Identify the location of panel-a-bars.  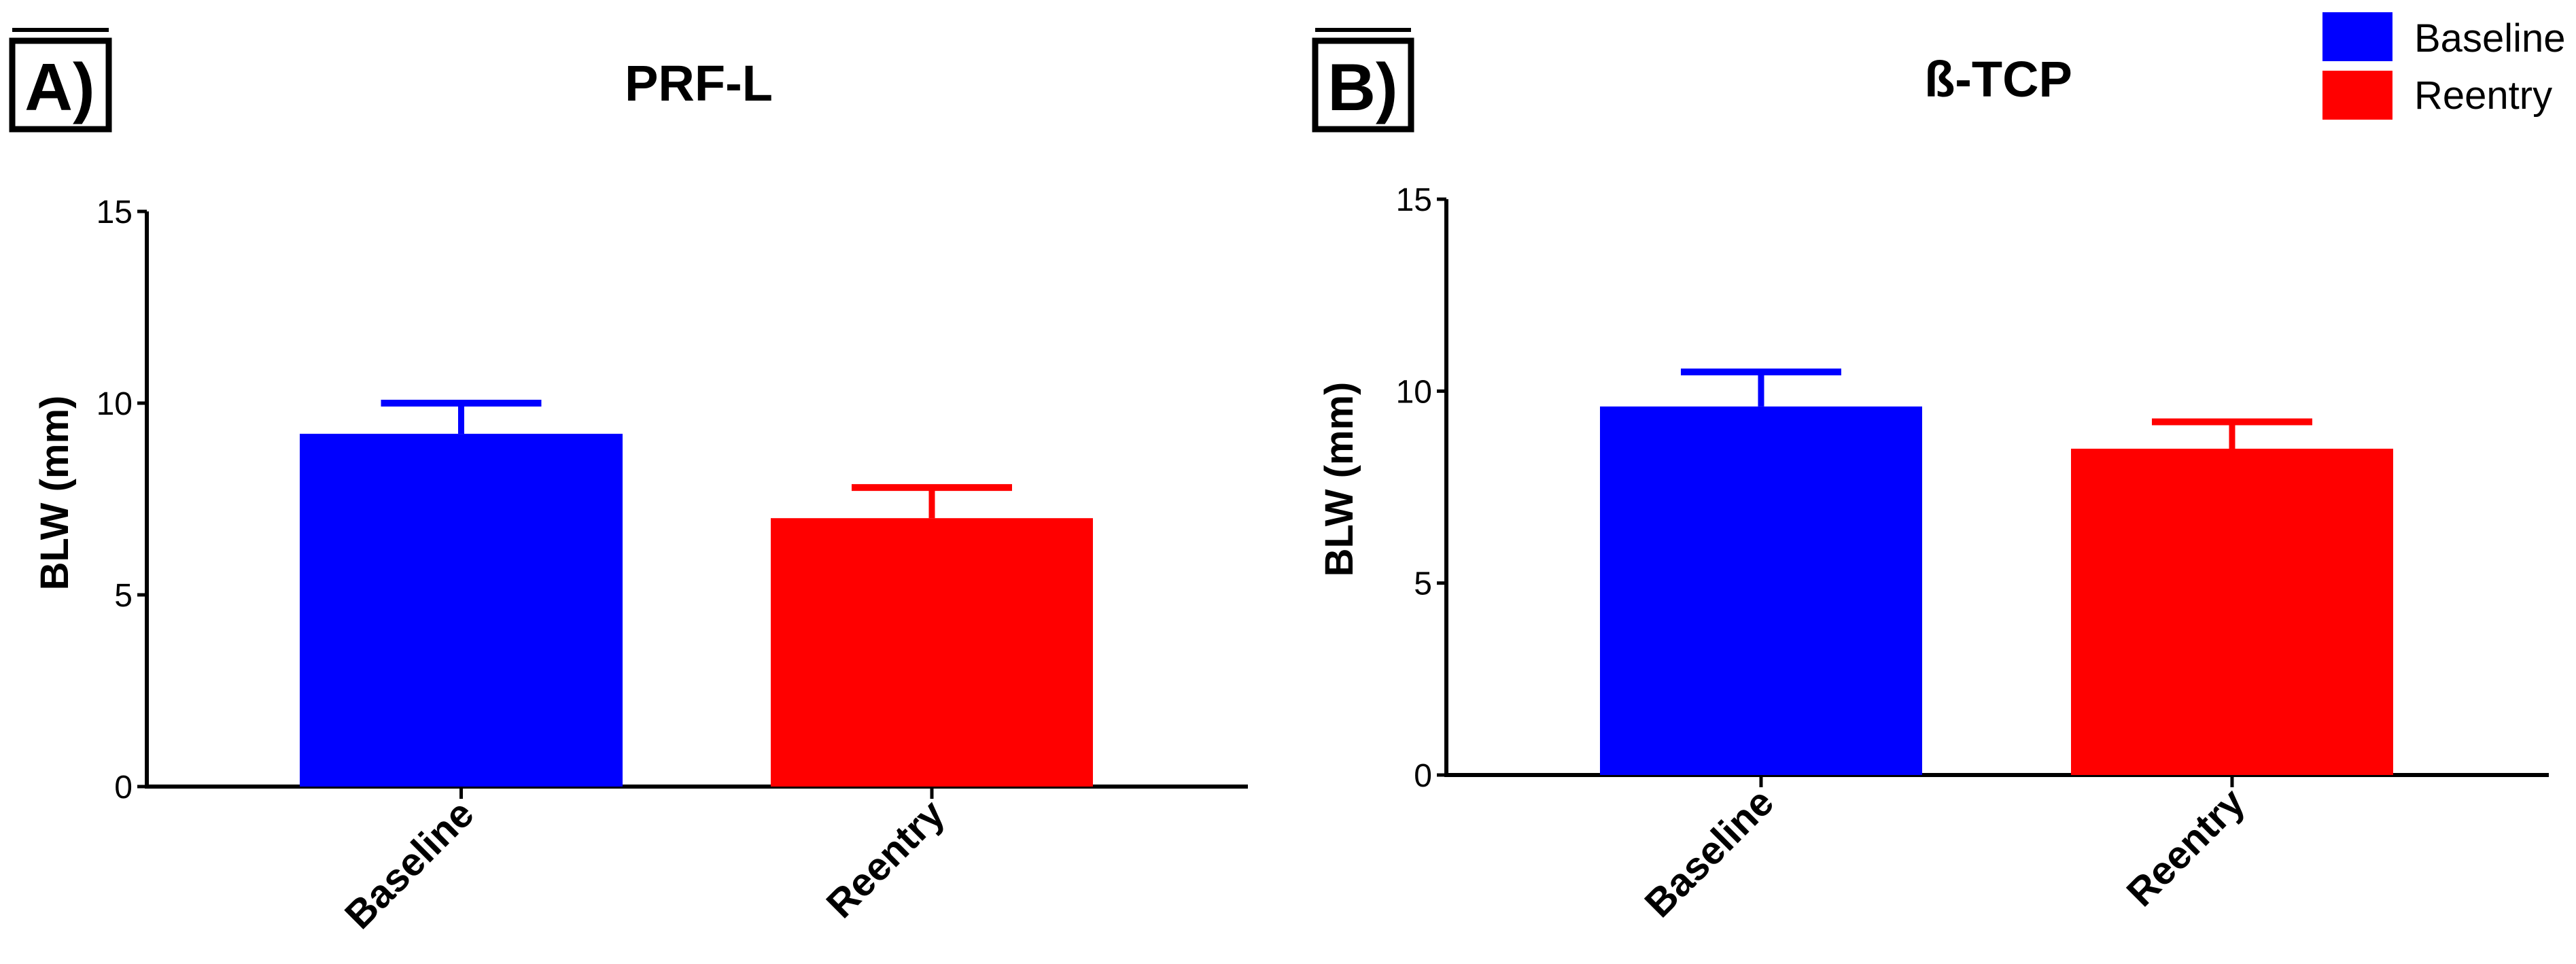
(696, 611).